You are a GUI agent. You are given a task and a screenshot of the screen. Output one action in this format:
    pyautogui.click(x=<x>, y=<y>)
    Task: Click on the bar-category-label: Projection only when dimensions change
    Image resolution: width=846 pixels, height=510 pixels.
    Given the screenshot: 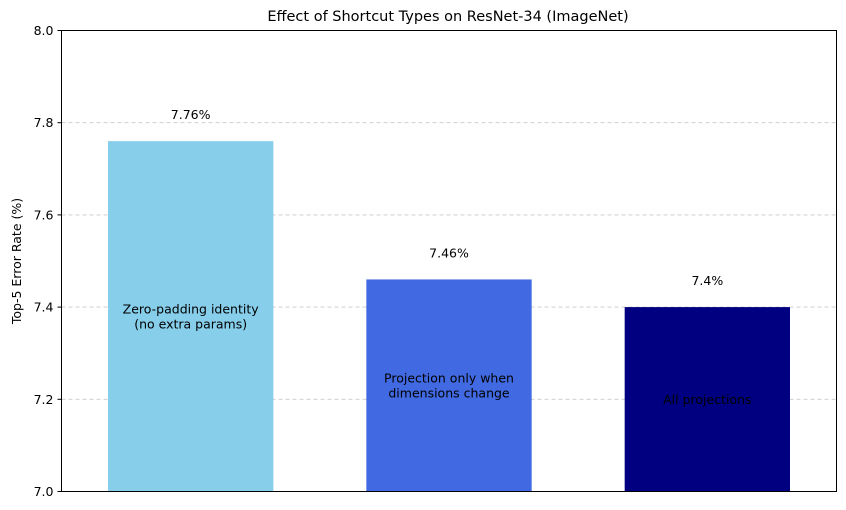 What is the action you would take?
    pyautogui.click(x=449, y=385)
    